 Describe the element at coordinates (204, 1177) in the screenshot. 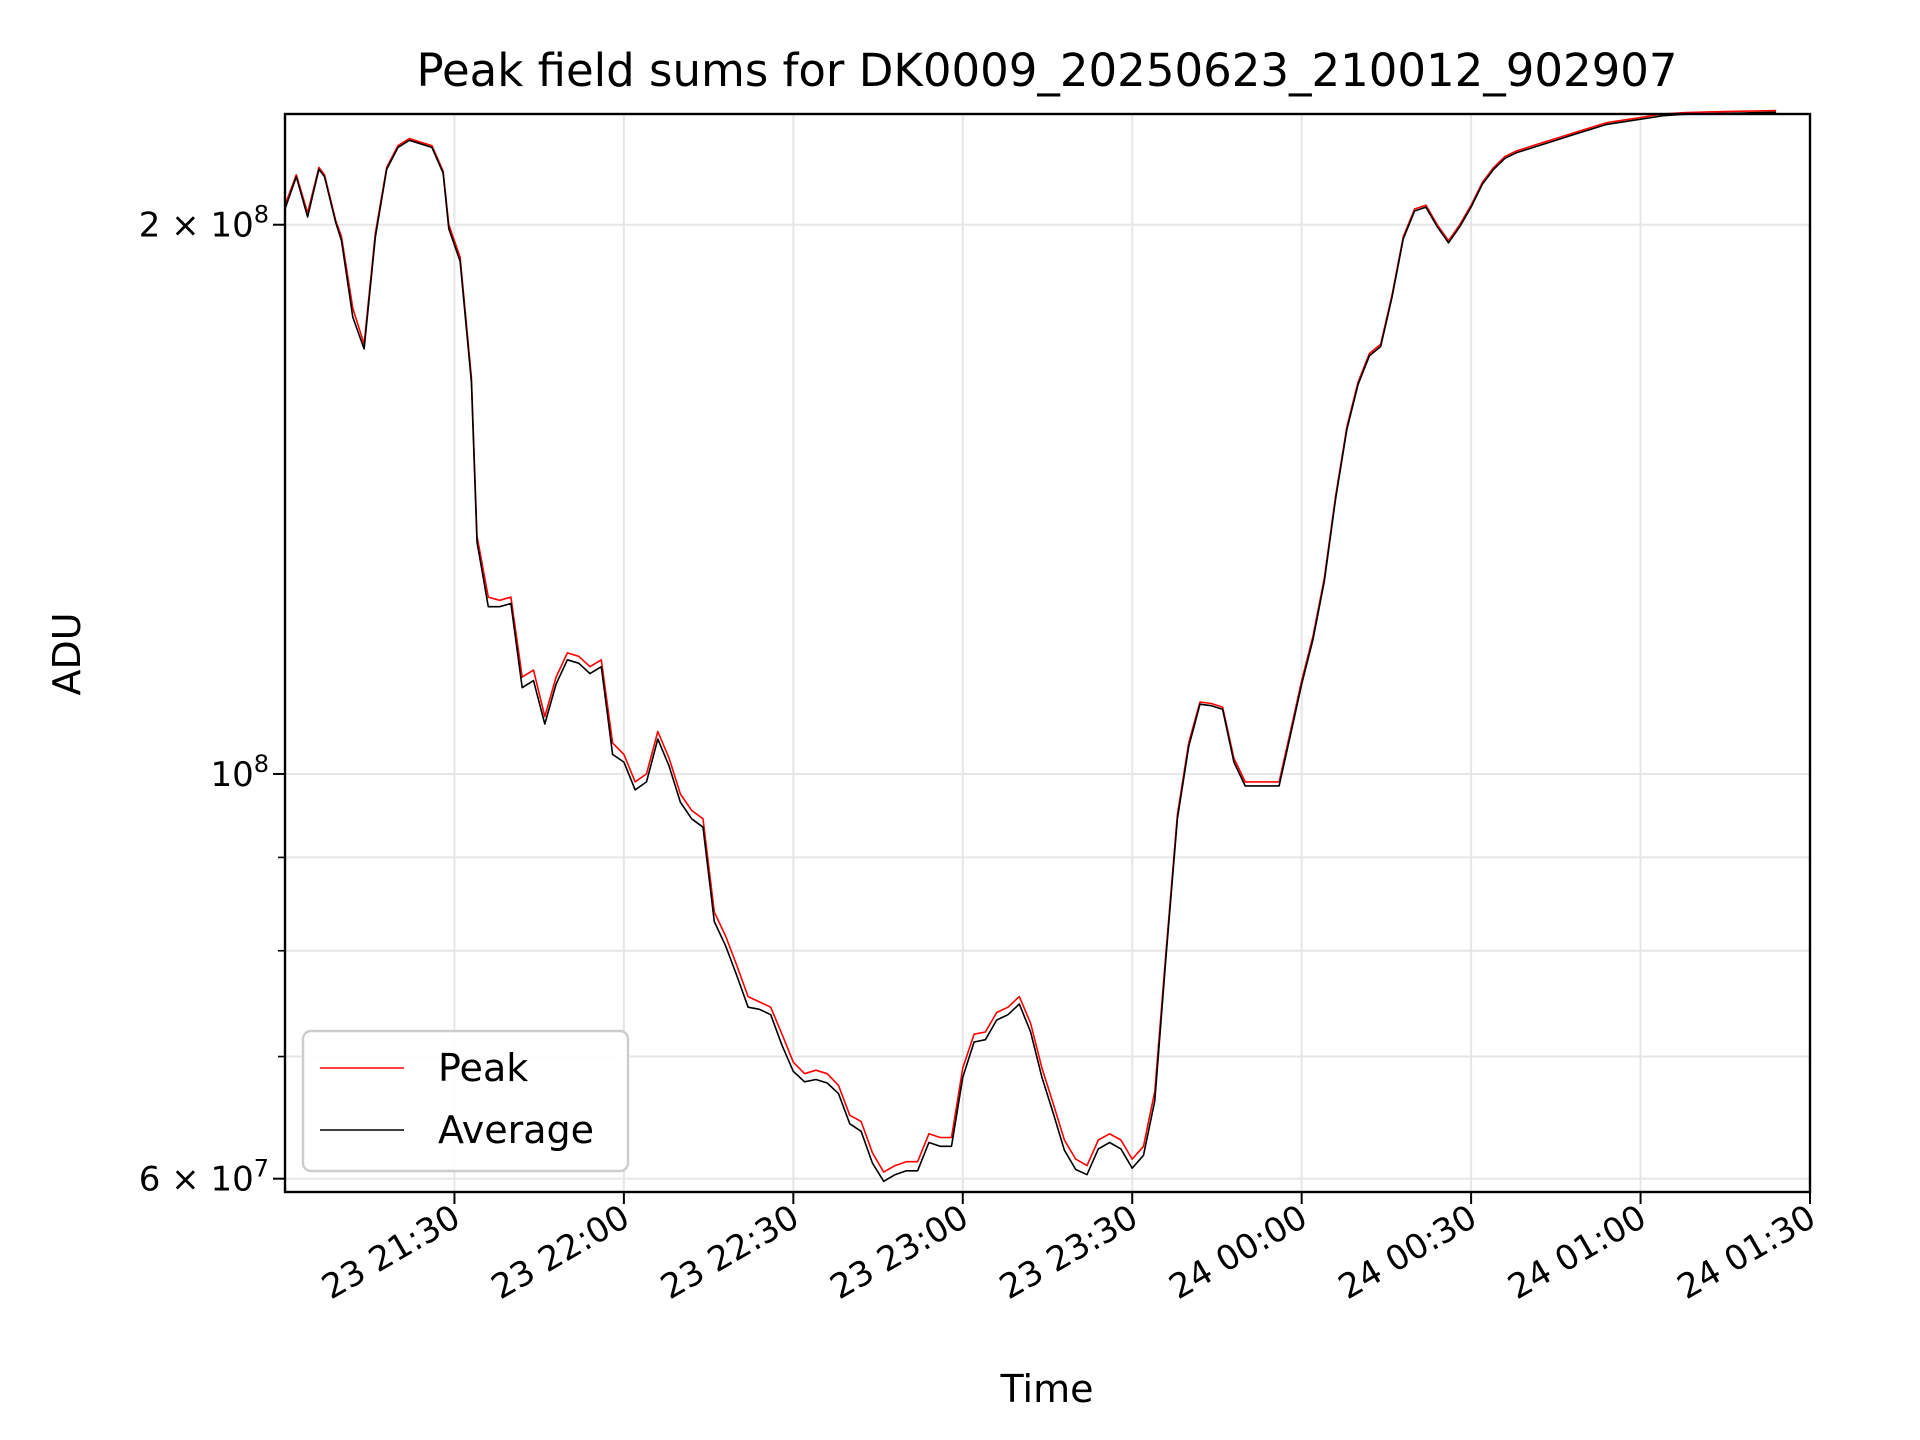

I see `y-tick-label: 6 × 107` at that location.